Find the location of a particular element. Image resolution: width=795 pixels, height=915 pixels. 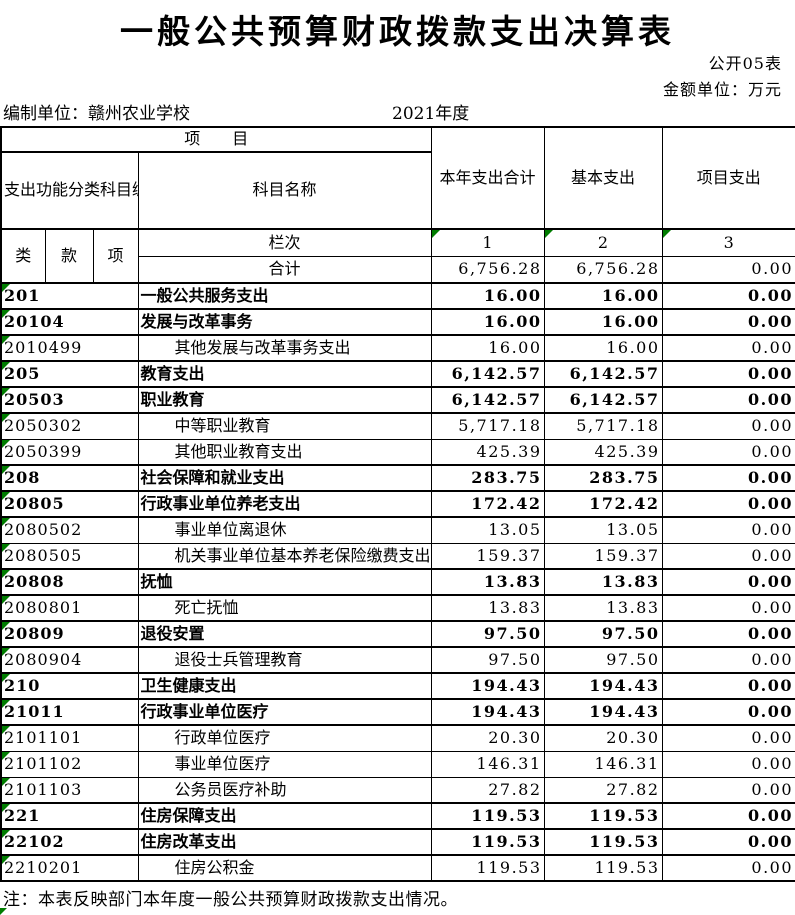

header-row-column-index: 类 款 项 栏次 1 2 3 is located at coordinates (397, 256).